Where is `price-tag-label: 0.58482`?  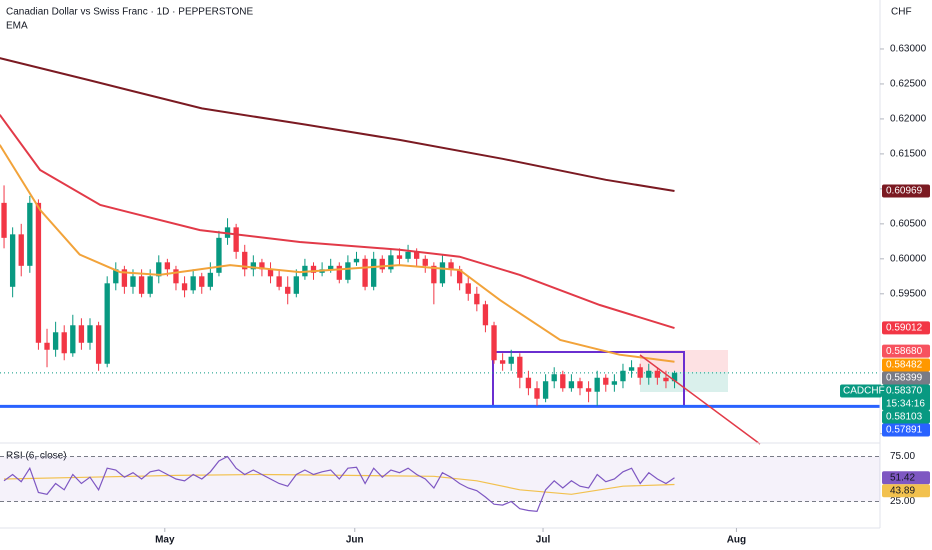
price-tag-label: 0.58482 is located at coordinates (904, 365).